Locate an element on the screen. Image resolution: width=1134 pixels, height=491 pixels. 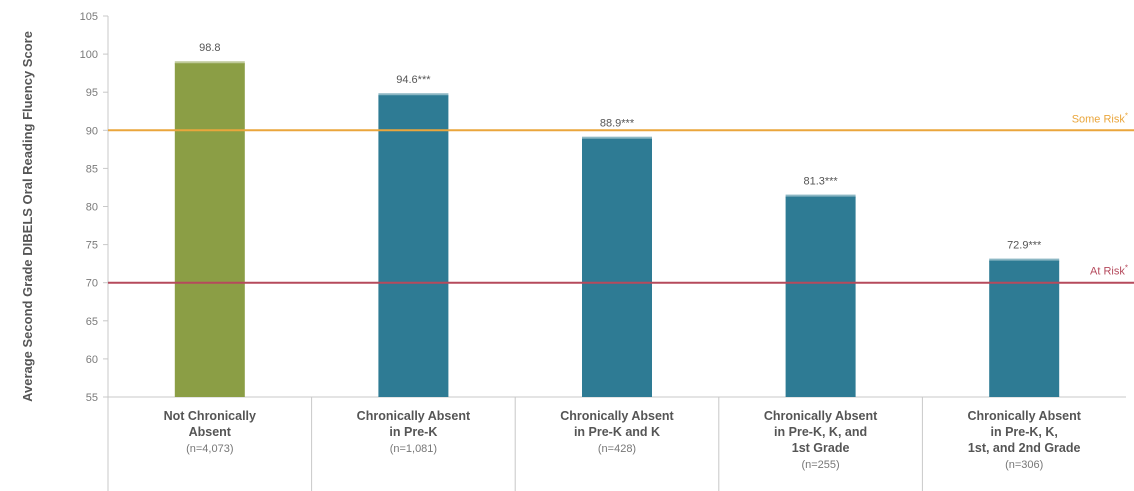
x-tick-label: in Pre-K, K, and is located at coordinates (820, 432).